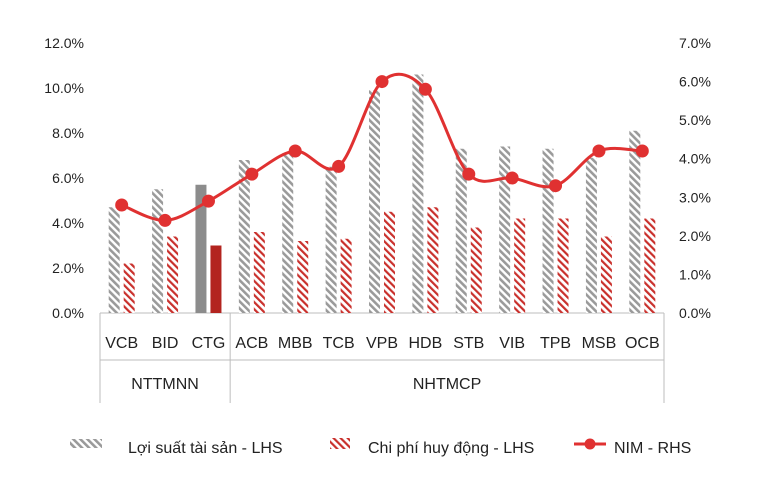 The width and height of the screenshot is (758, 482). Describe the element at coordinates (695, 274) in the screenshot. I see `right-axis-tick-label: 1.0%` at that location.